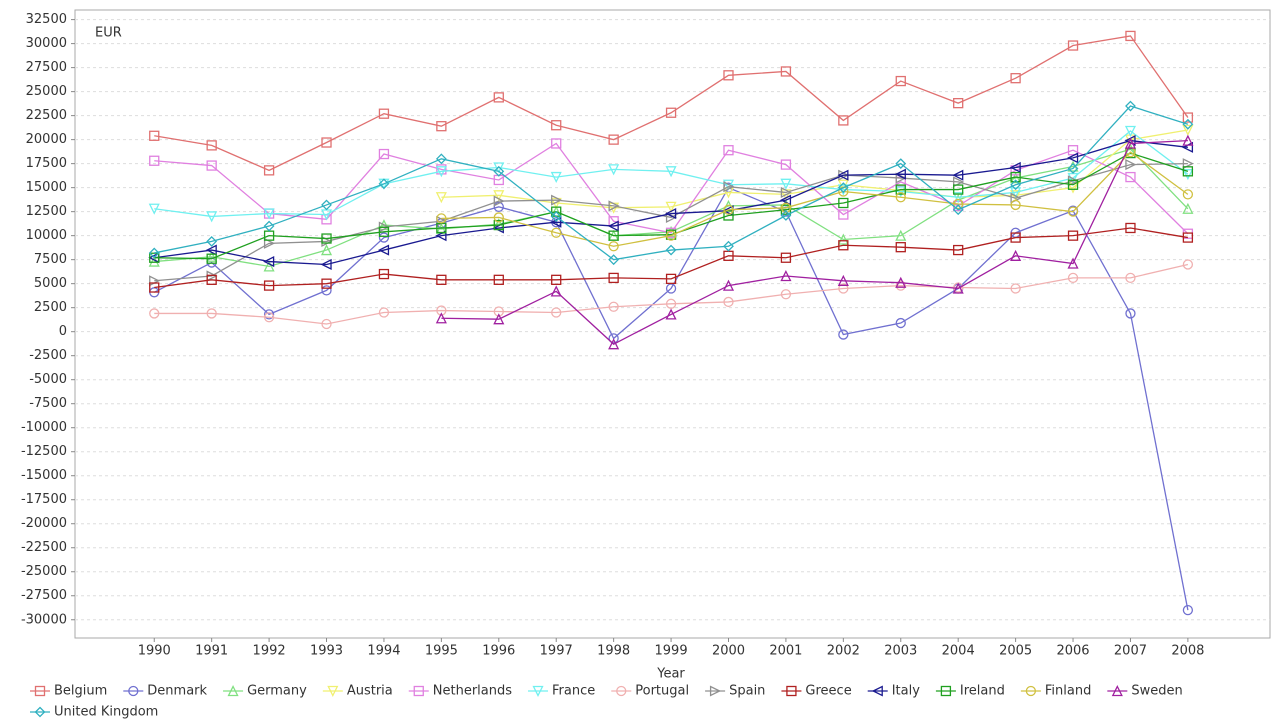 The height and width of the screenshot is (722, 1279). What do you see at coordinates (44, 547) in the screenshot?
I see `y-tick-label: -22500` at bounding box center [44, 547].